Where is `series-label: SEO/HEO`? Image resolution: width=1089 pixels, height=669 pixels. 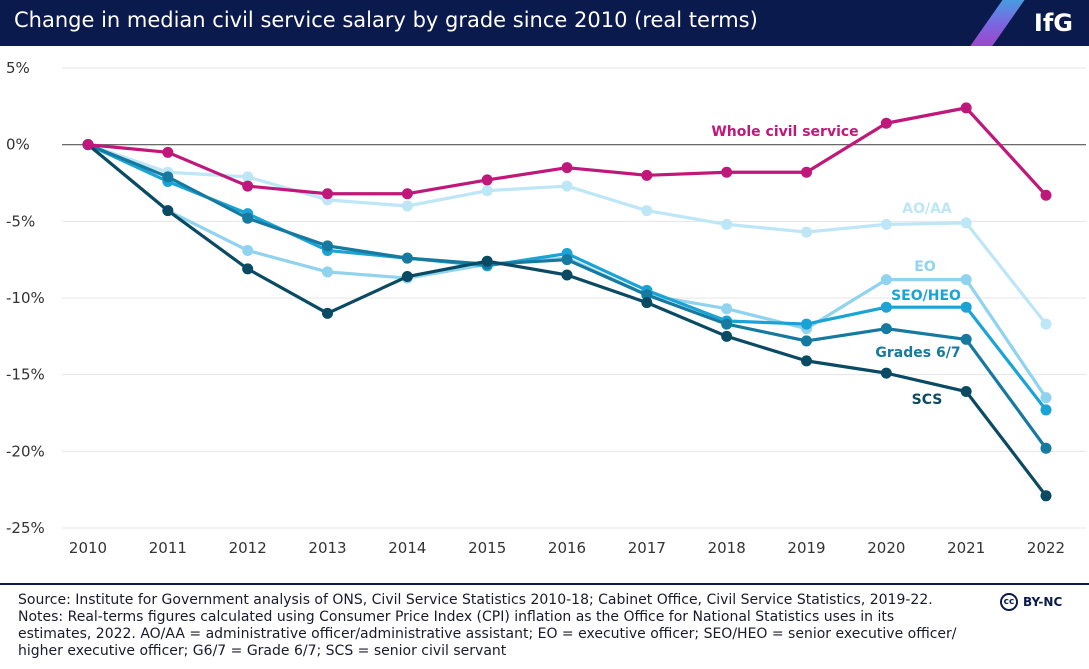
series-label: SEO/HEO is located at coordinates (926, 296).